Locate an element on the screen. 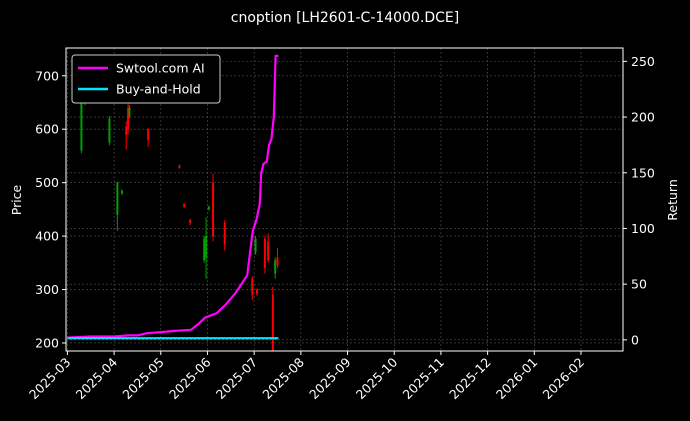 This screenshot has height=421, width=690. y-tick-label: 200 is located at coordinates (47, 342).